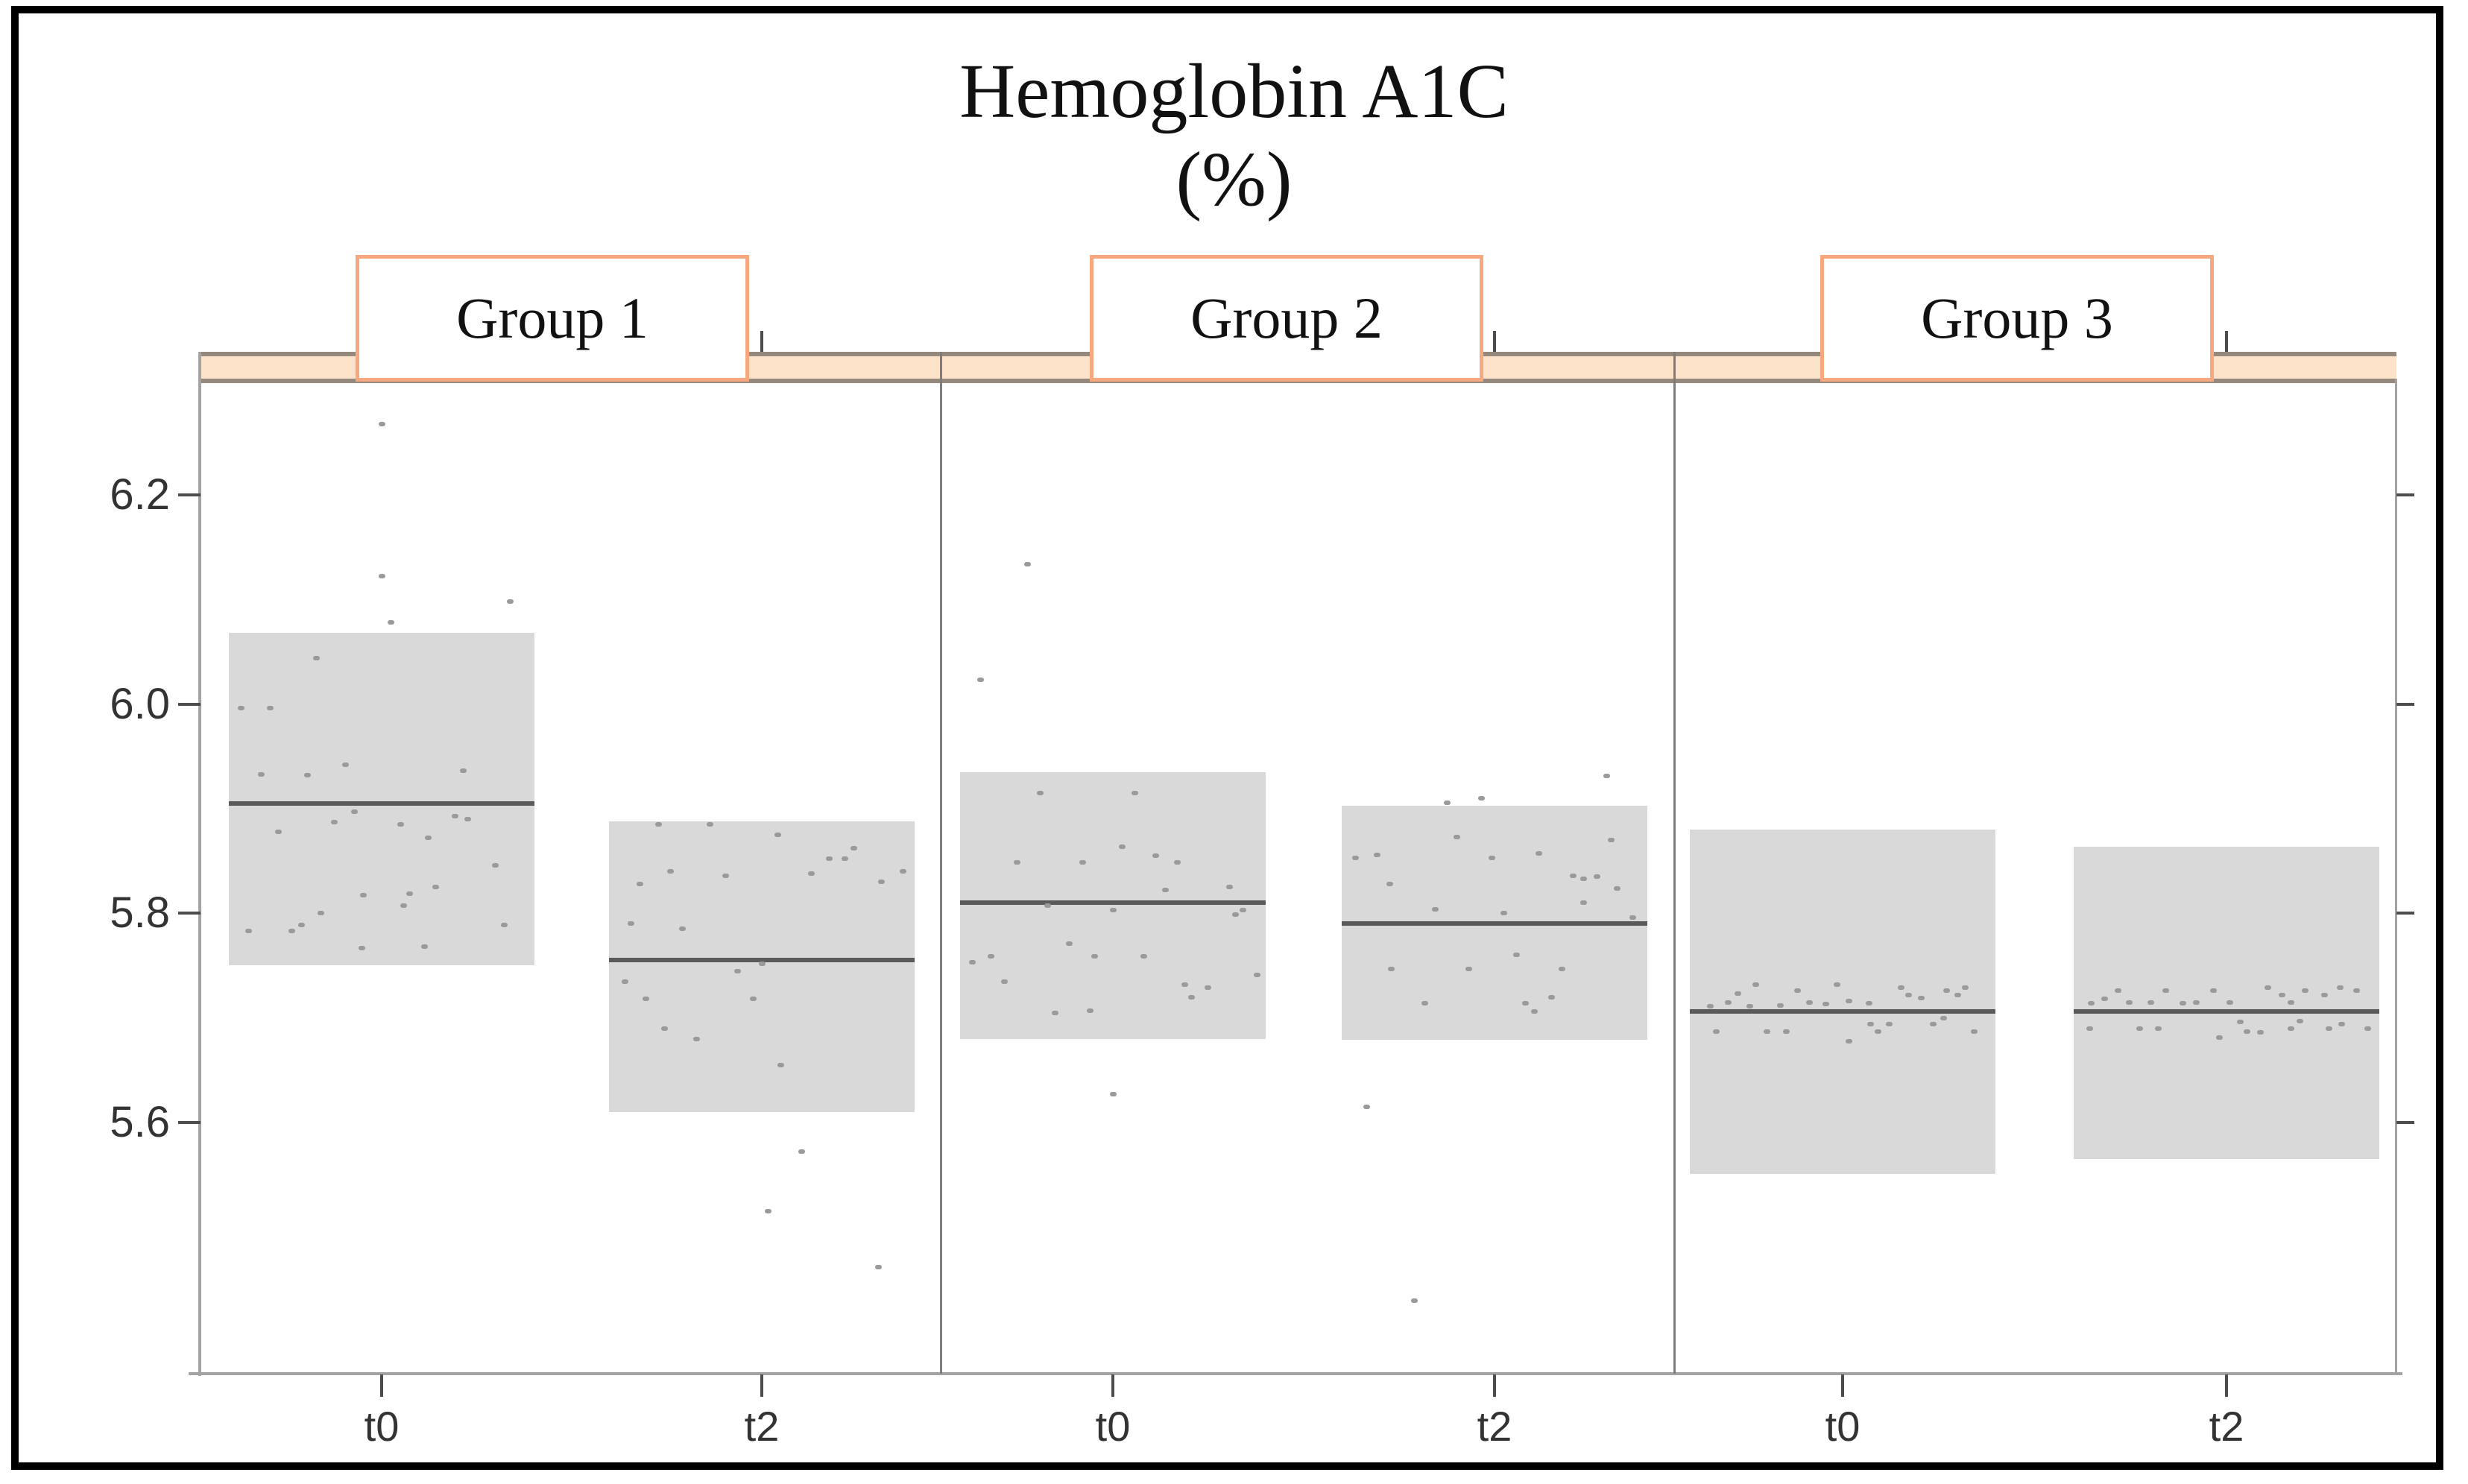  What do you see at coordinates (1234, 91) in the screenshot?
I see `chart-title: Hemoglobin A1C` at bounding box center [1234, 91].